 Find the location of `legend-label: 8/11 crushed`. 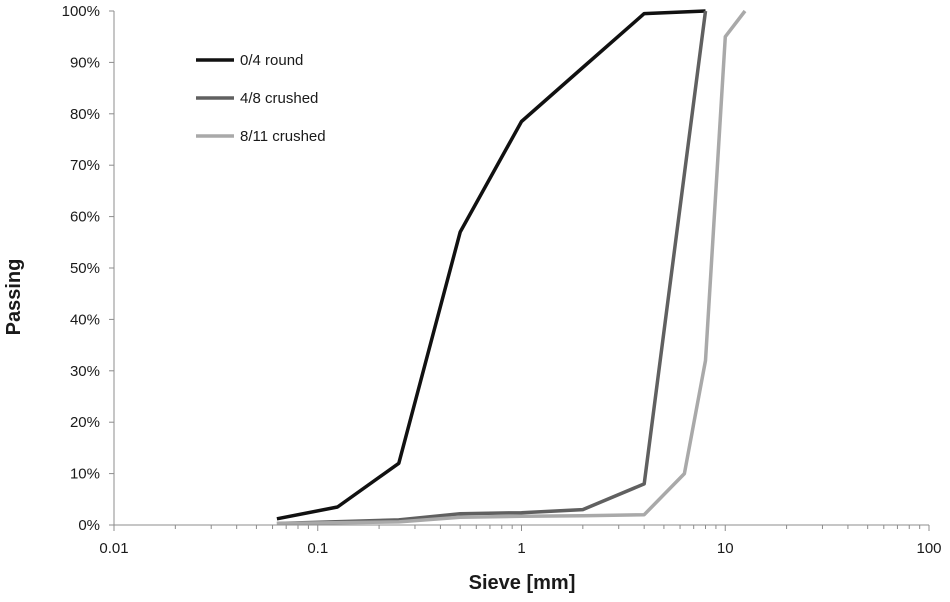

legend-label: 8/11 crushed is located at coordinates (283, 136).